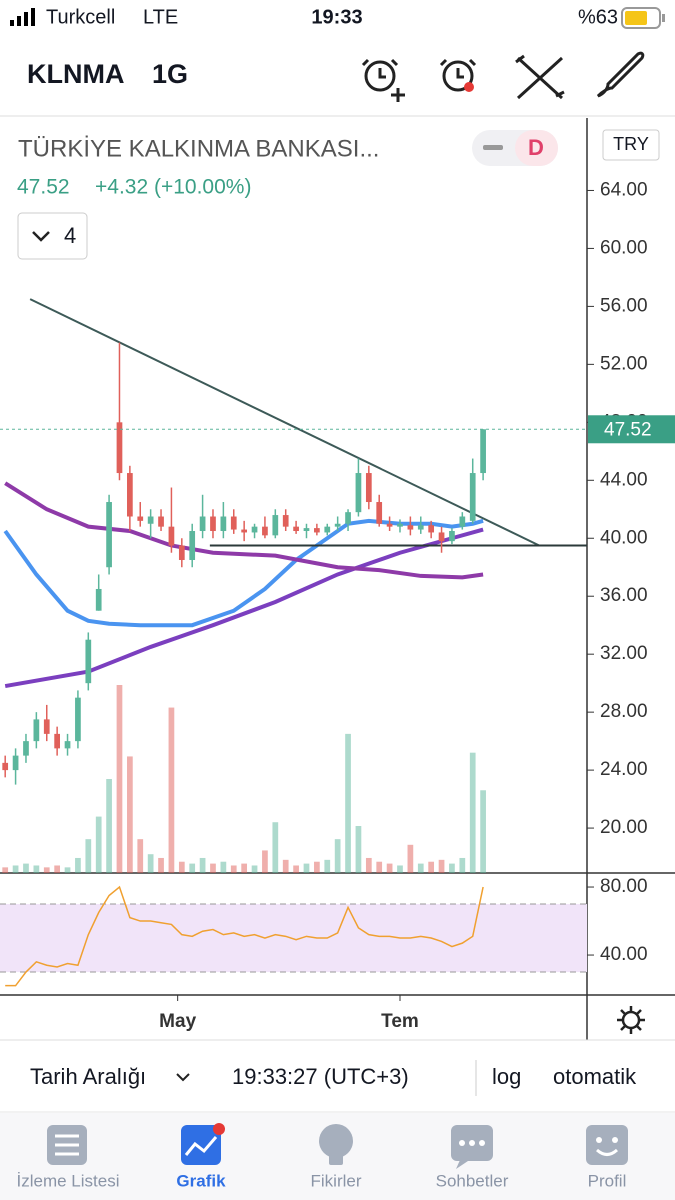 The width and height of the screenshot is (675, 1200). What do you see at coordinates (201, 1180) in the screenshot?
I see `tab-chart: Grafik` at bounding box center [201, 1180].